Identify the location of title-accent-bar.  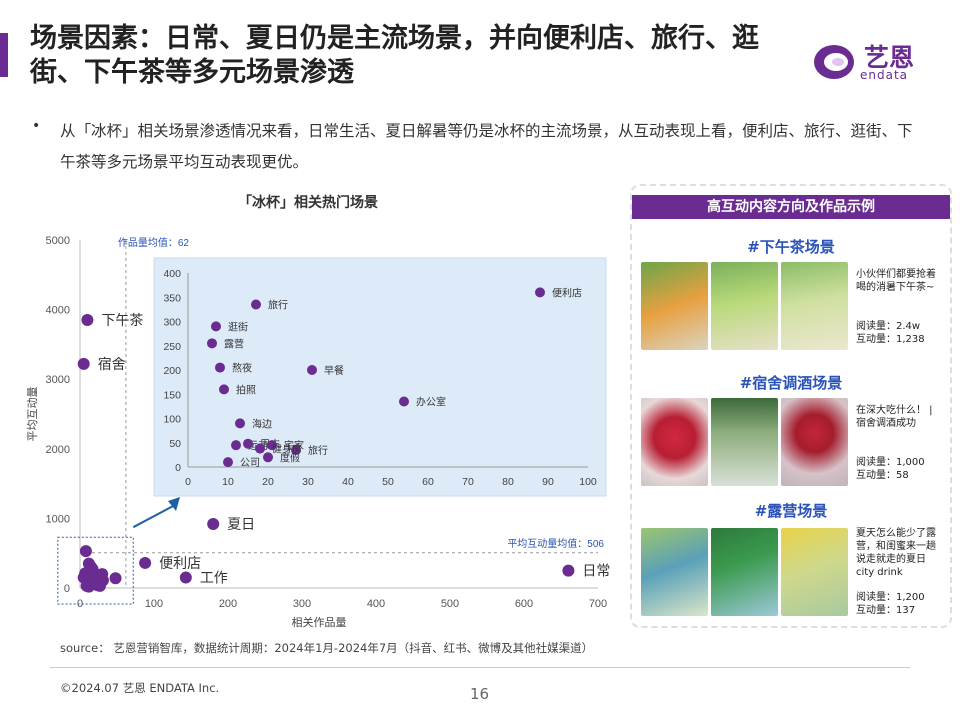
(4, 55).